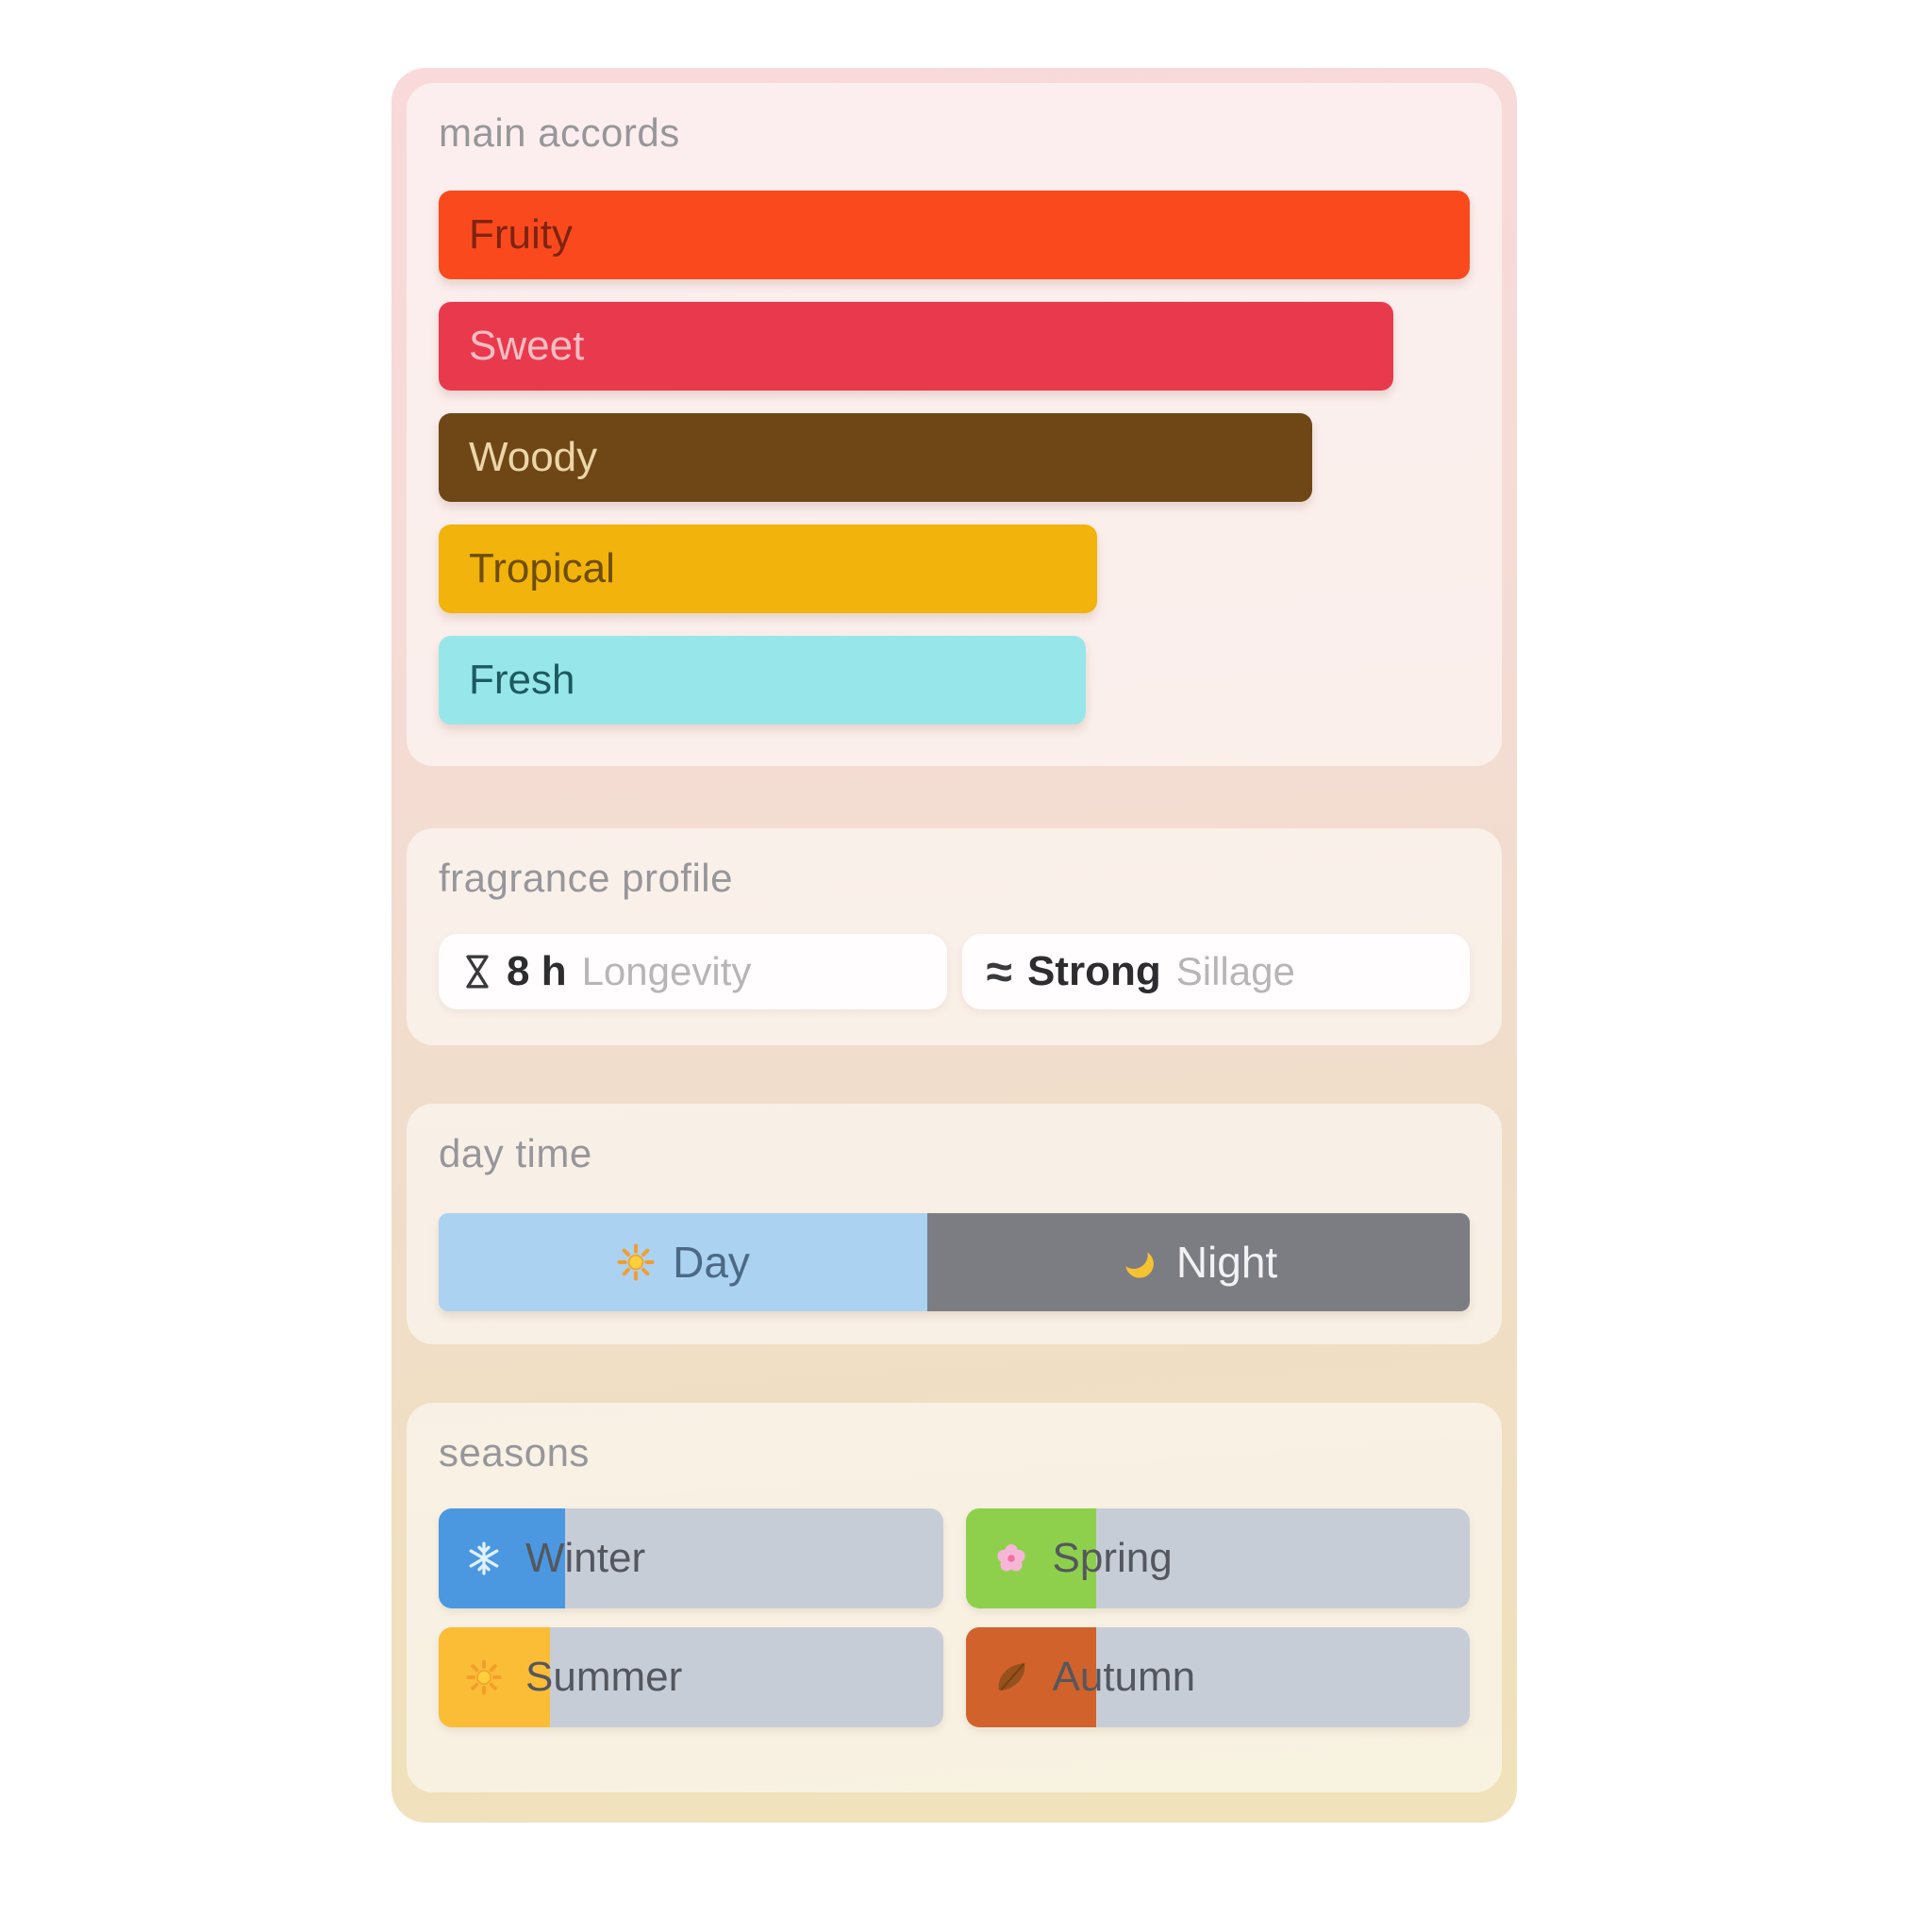  What do you see at coordinates (954, 972) in the screenshot?
I see `stats-row: 8 h Longevity ≈ Strong Sillage` at bounding box center [954, 972].